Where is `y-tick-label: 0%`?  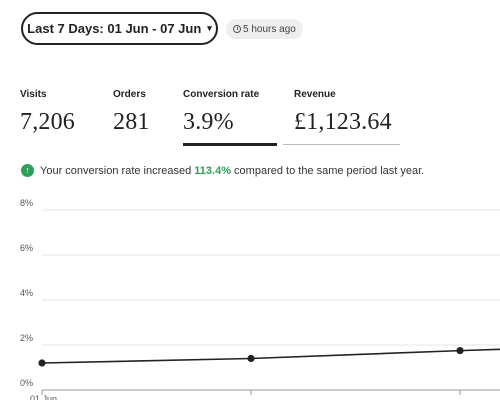 y-tick-label: 0% is located at coordinates (26, 383).